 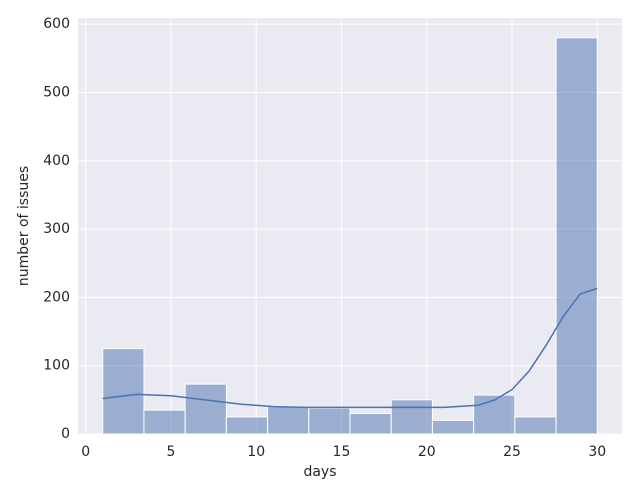 I want to click on y-tick-label: 300, so click(x=56, y=229).